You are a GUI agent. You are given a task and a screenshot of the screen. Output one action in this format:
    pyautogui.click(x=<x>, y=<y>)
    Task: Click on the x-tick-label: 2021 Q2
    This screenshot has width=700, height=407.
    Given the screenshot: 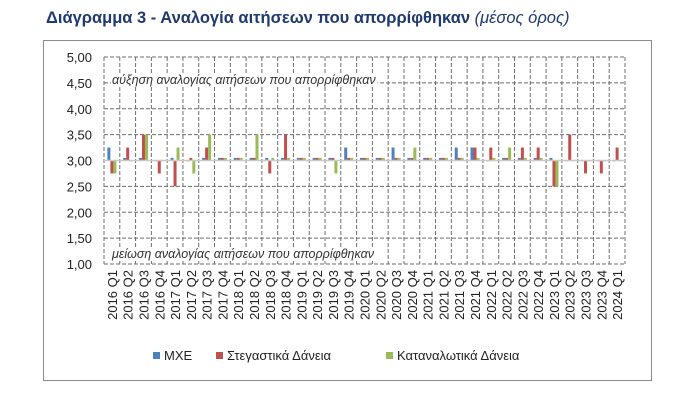 What is the action you would take?
    pyautogui.click(x=443, y=295)
    